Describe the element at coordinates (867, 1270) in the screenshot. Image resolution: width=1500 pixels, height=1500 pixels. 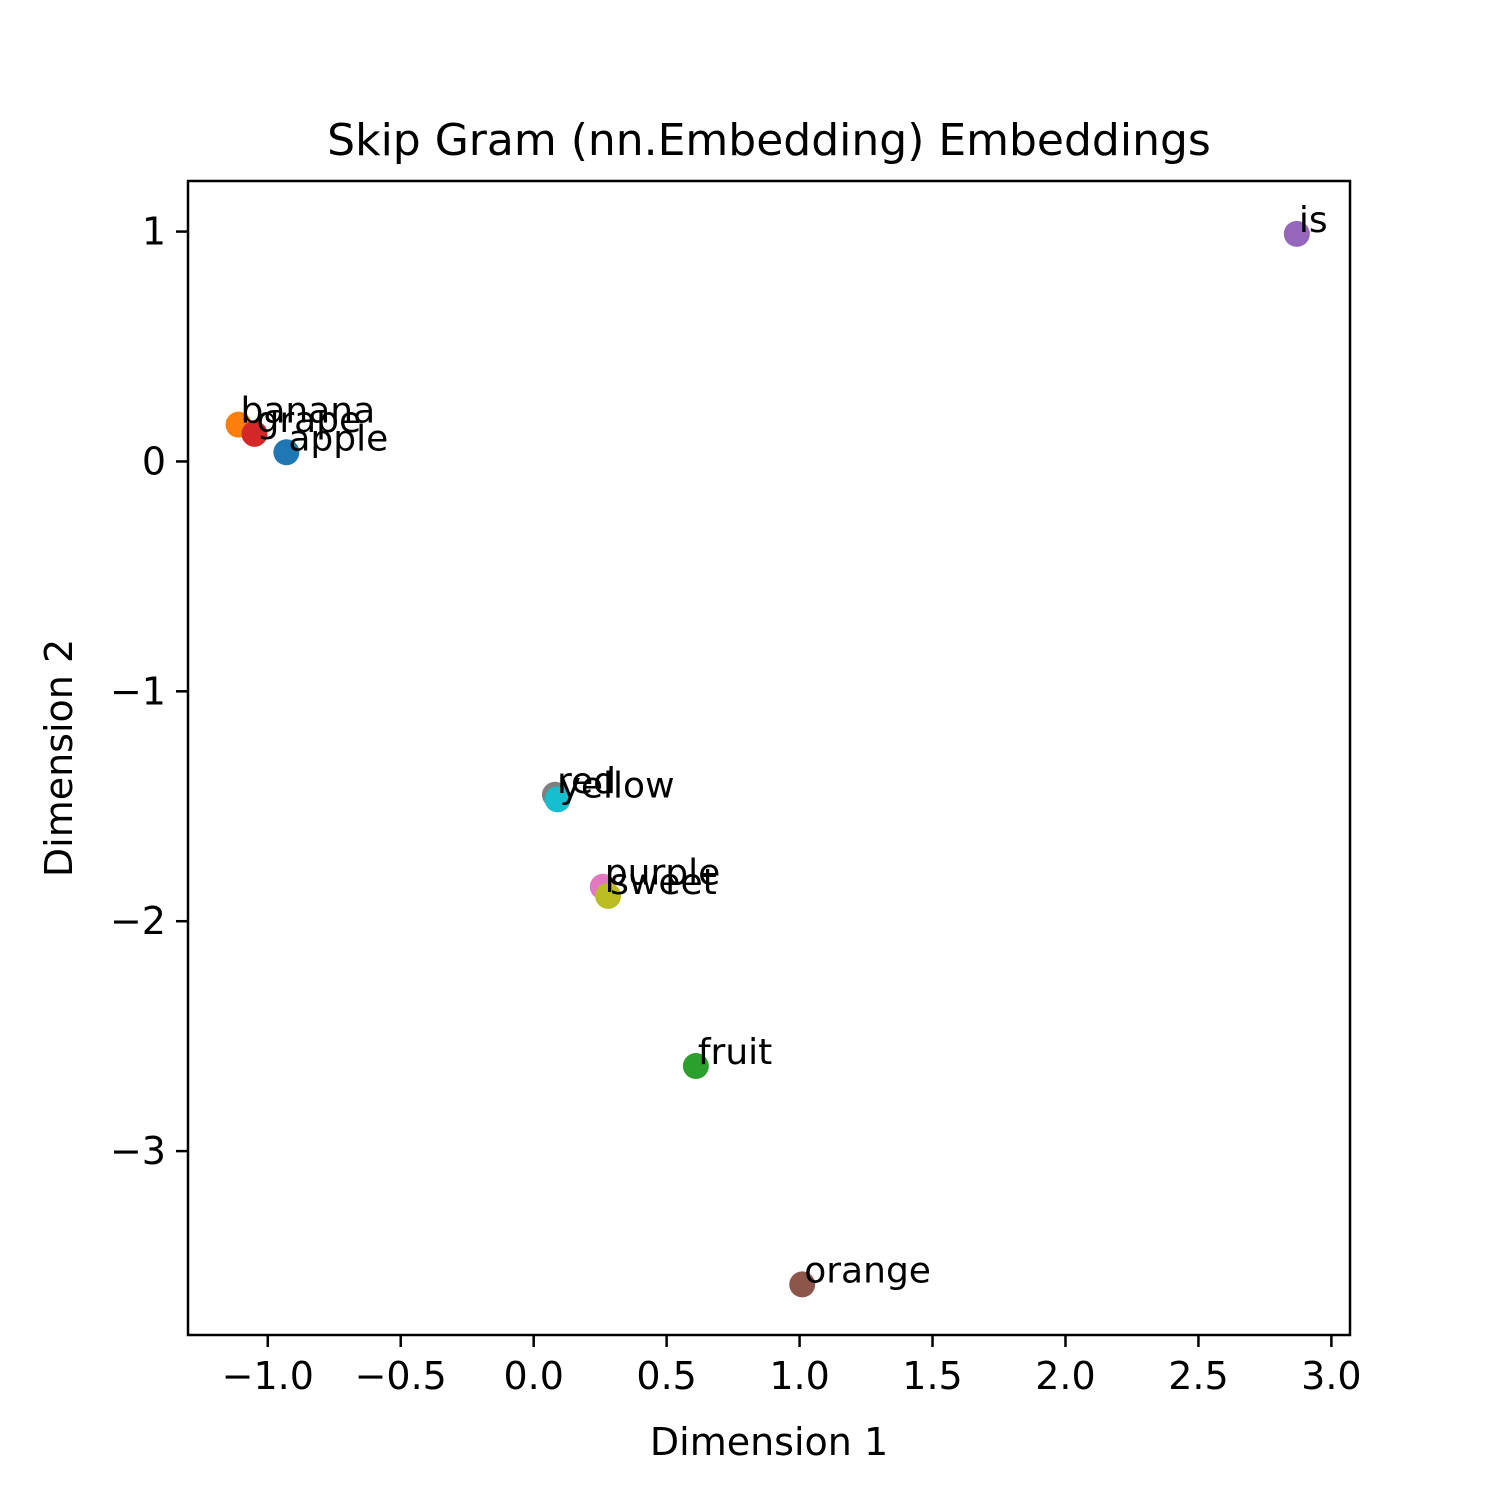
I see `point-label-orange: orange` at that location.